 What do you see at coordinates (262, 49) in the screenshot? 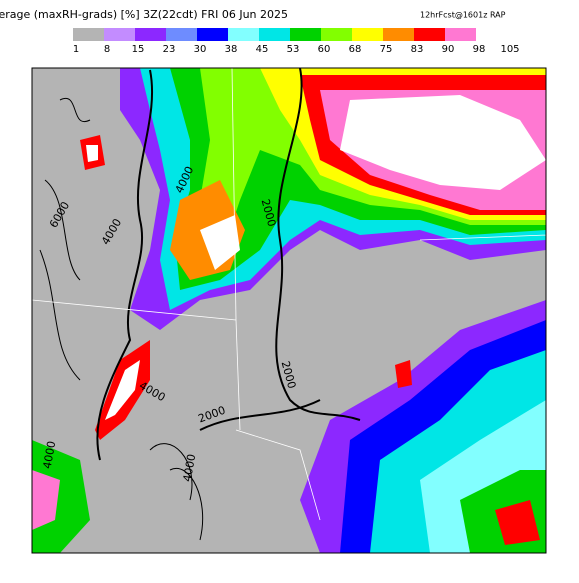
I see `level-label: 45` at bounding box center [262, 49].